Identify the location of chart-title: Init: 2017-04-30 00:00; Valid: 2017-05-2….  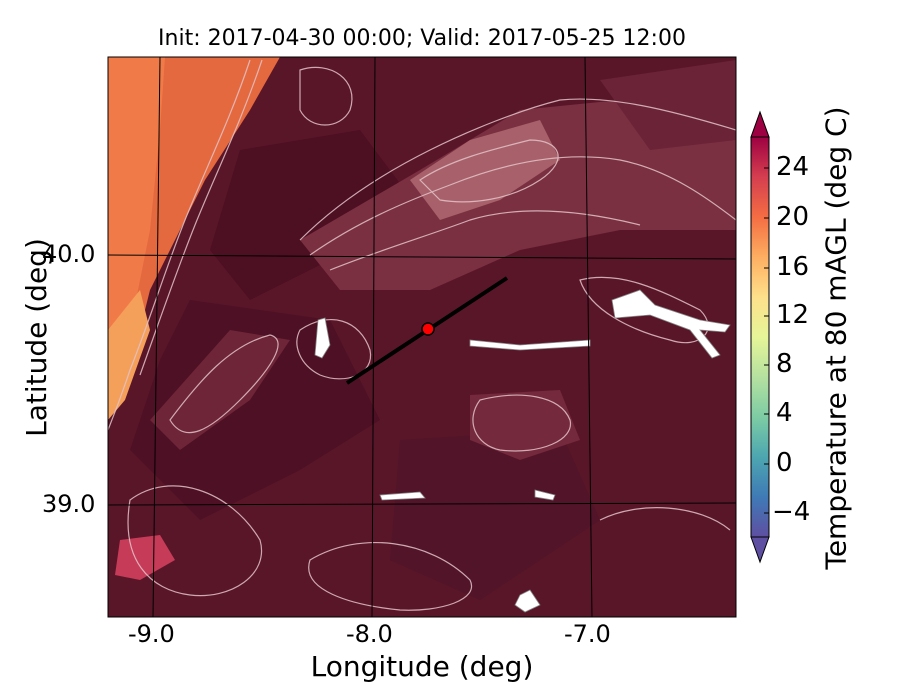
(422, 38).